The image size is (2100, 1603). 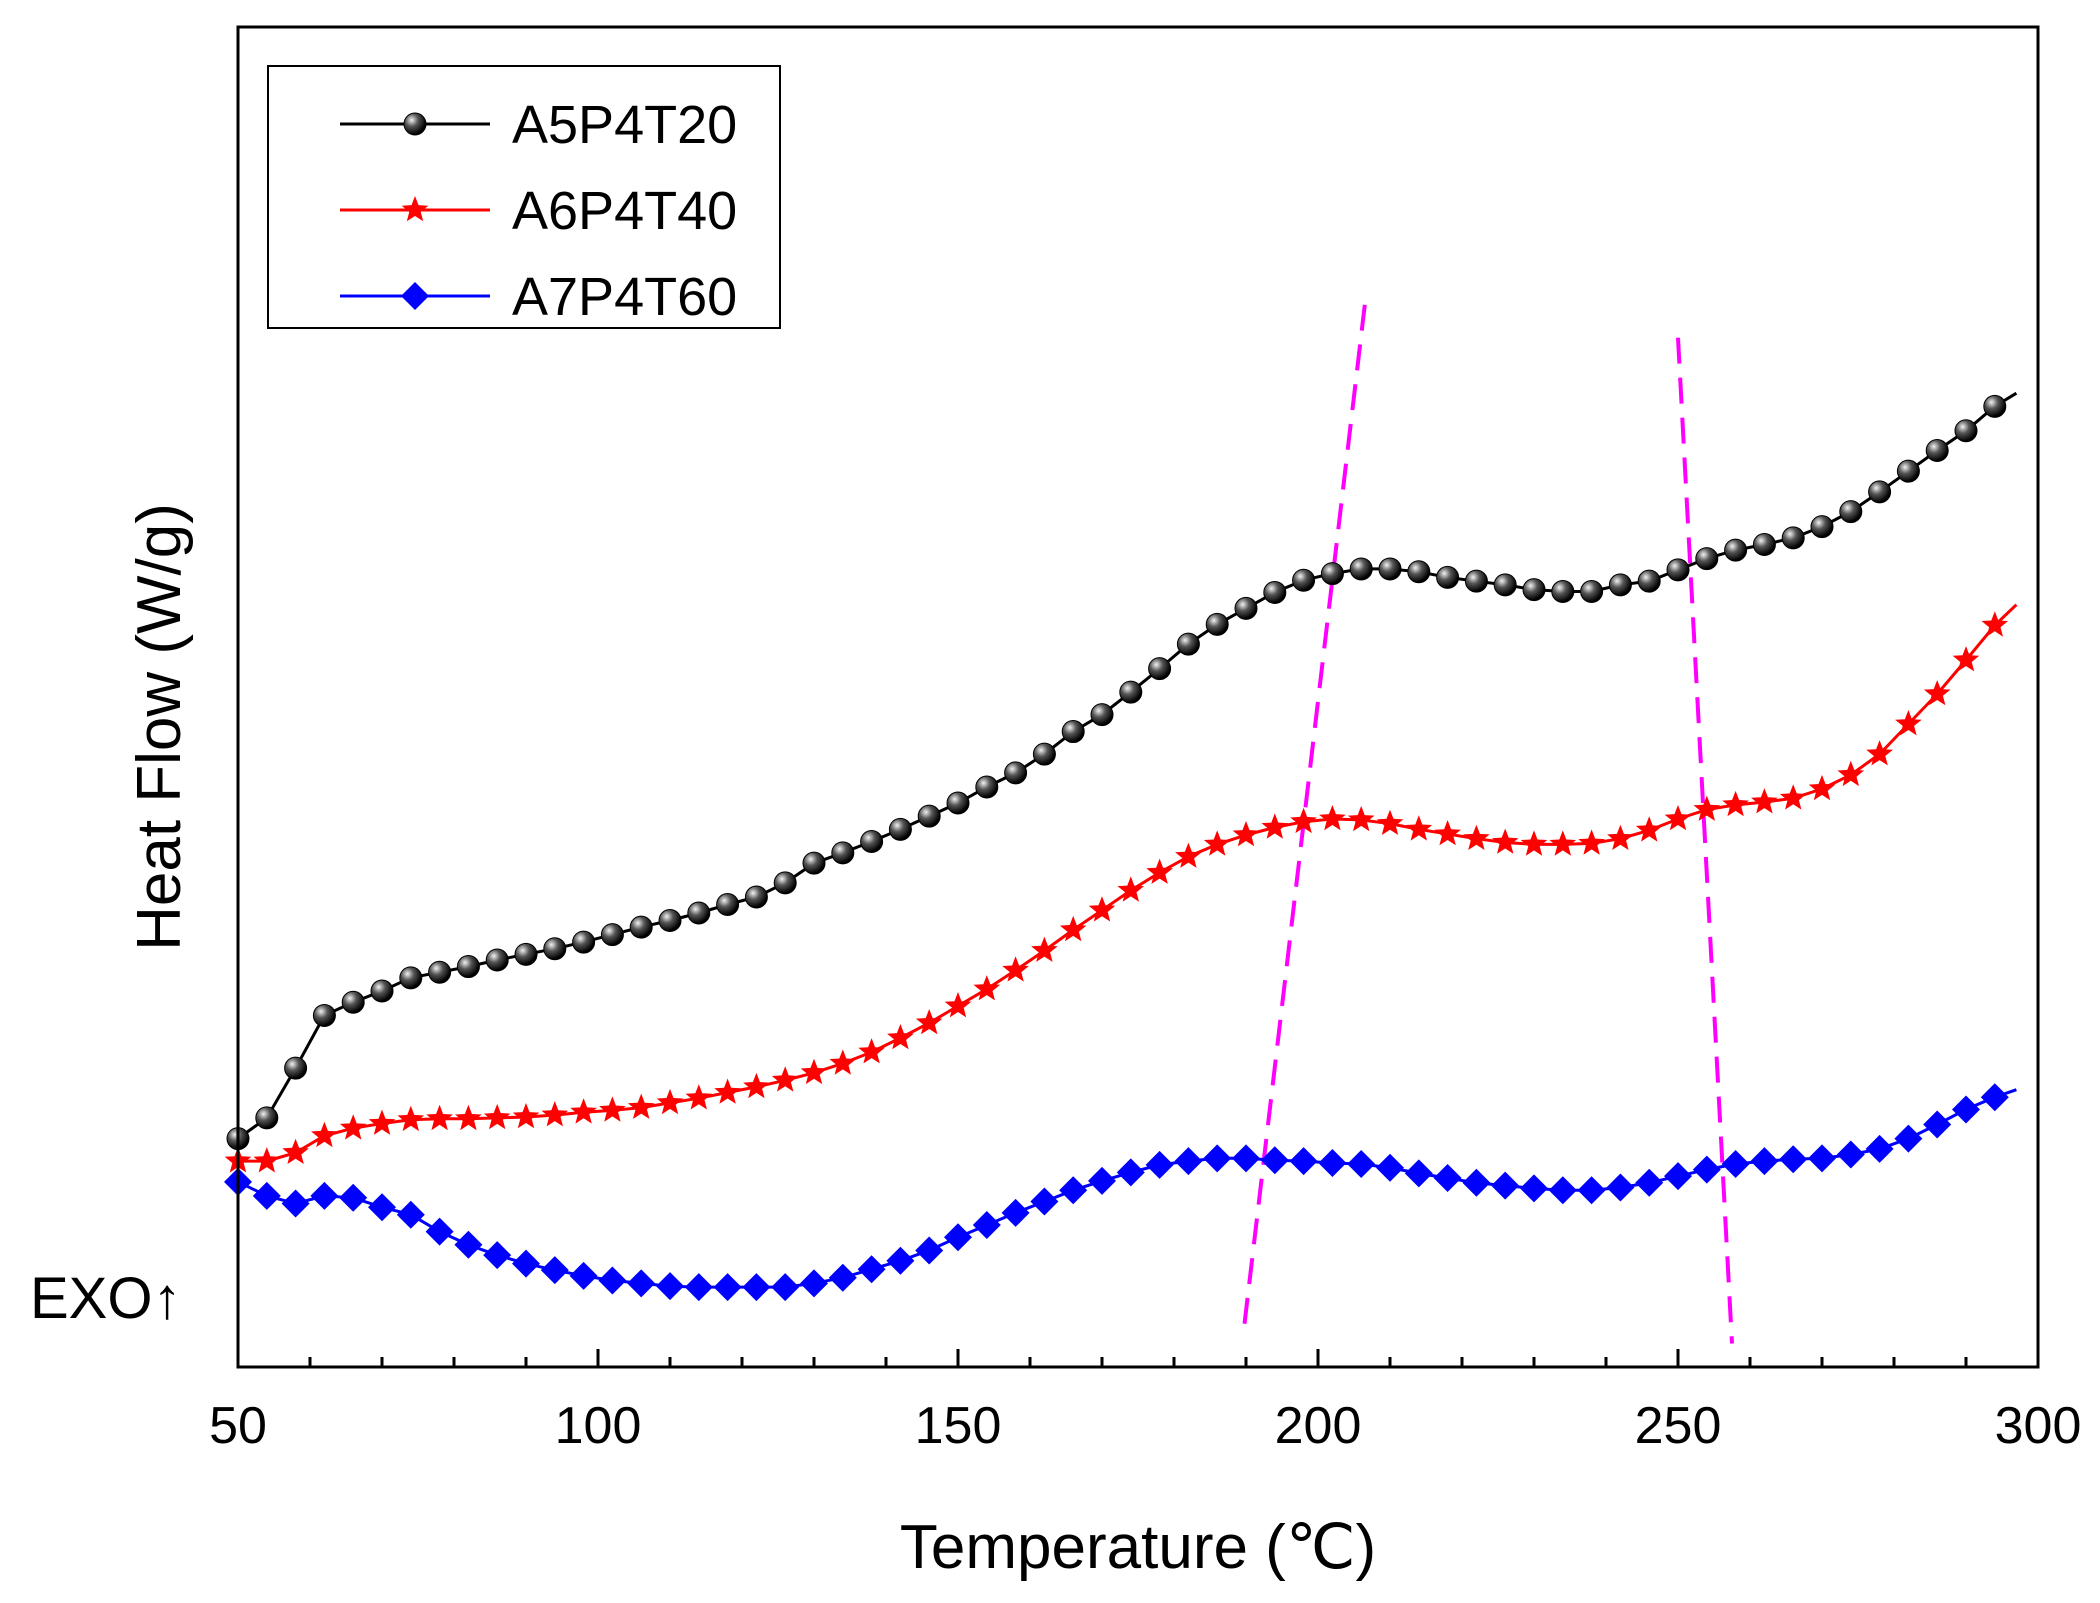 I want to click on legend-label: A7P4T60, so click(x=624, y=297).